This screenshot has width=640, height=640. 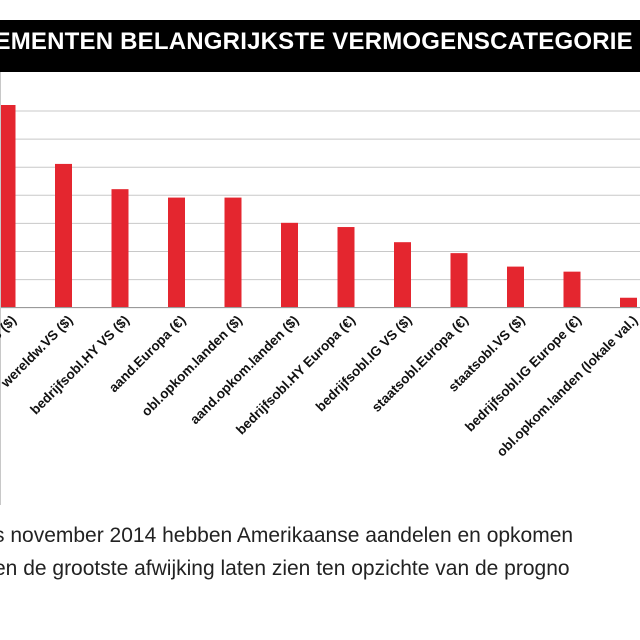 What do you see at coordinates (9, 328) in the screenshot?
I see `x-tick-label: S ($)` at bounding box center [9, 328].